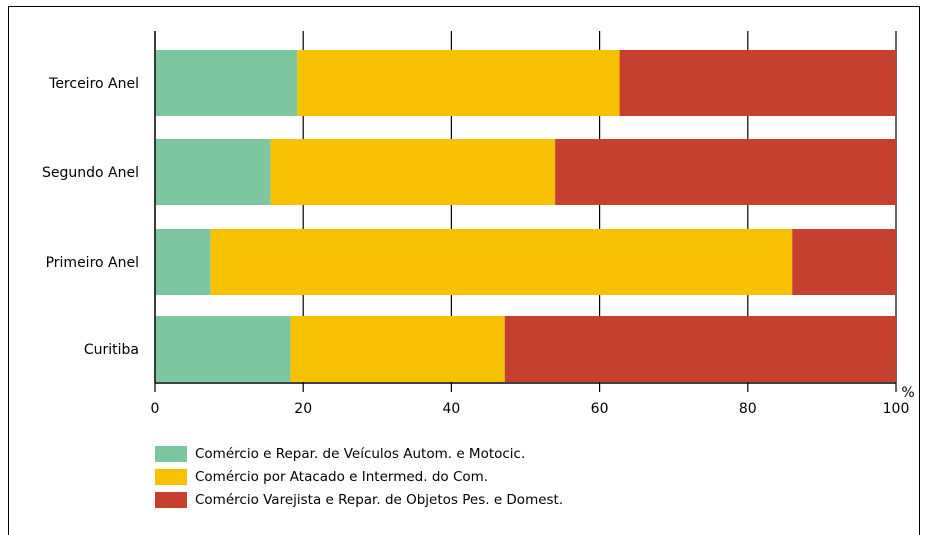 The image size is (928, 535). I want to click on category-label: Curitiba, so click(111, 350).